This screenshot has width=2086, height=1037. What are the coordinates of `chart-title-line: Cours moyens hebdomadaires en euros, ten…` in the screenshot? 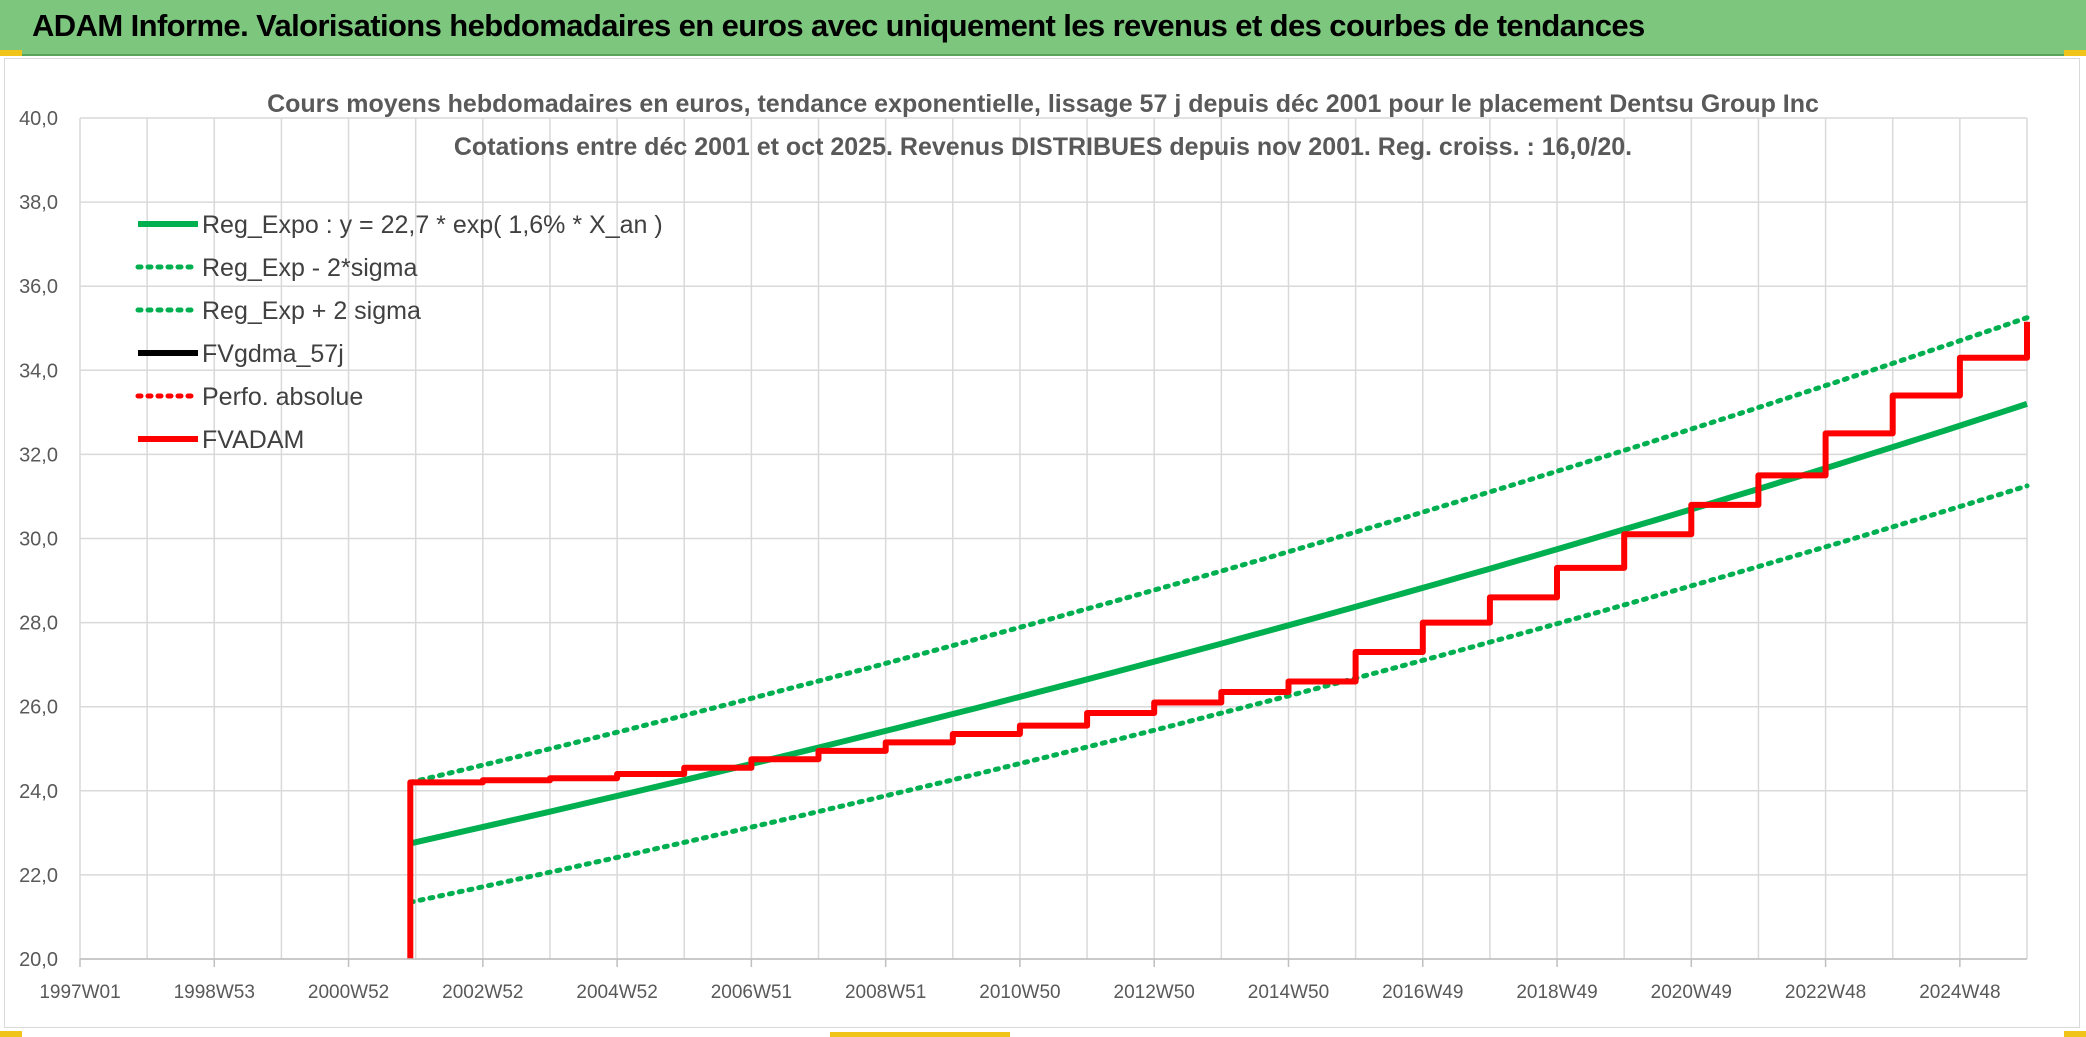 It's located at (1043, 104).